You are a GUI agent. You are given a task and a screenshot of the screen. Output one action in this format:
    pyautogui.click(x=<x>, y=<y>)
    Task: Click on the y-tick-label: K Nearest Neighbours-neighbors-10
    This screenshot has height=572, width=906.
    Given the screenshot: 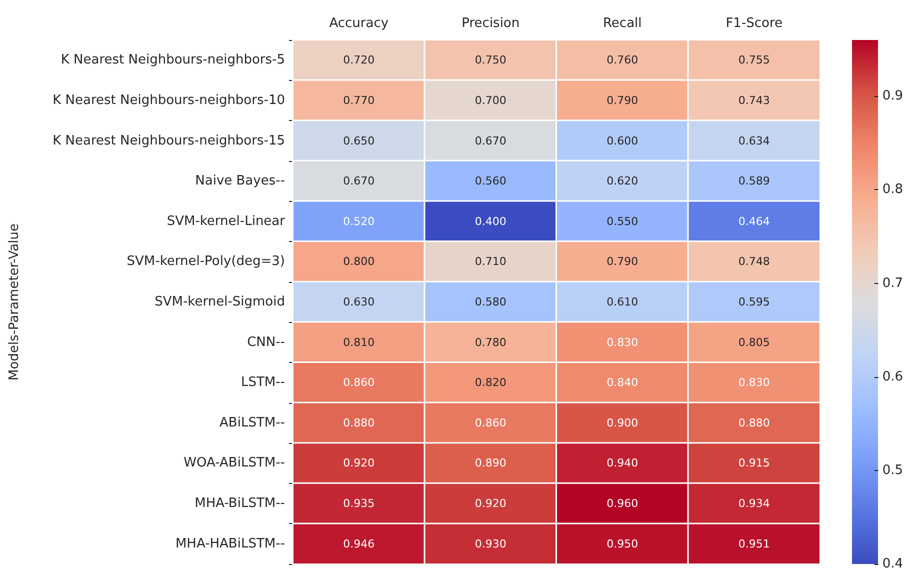 What is the action you would take?
    pyautogui.click(x=168, y=100)
    